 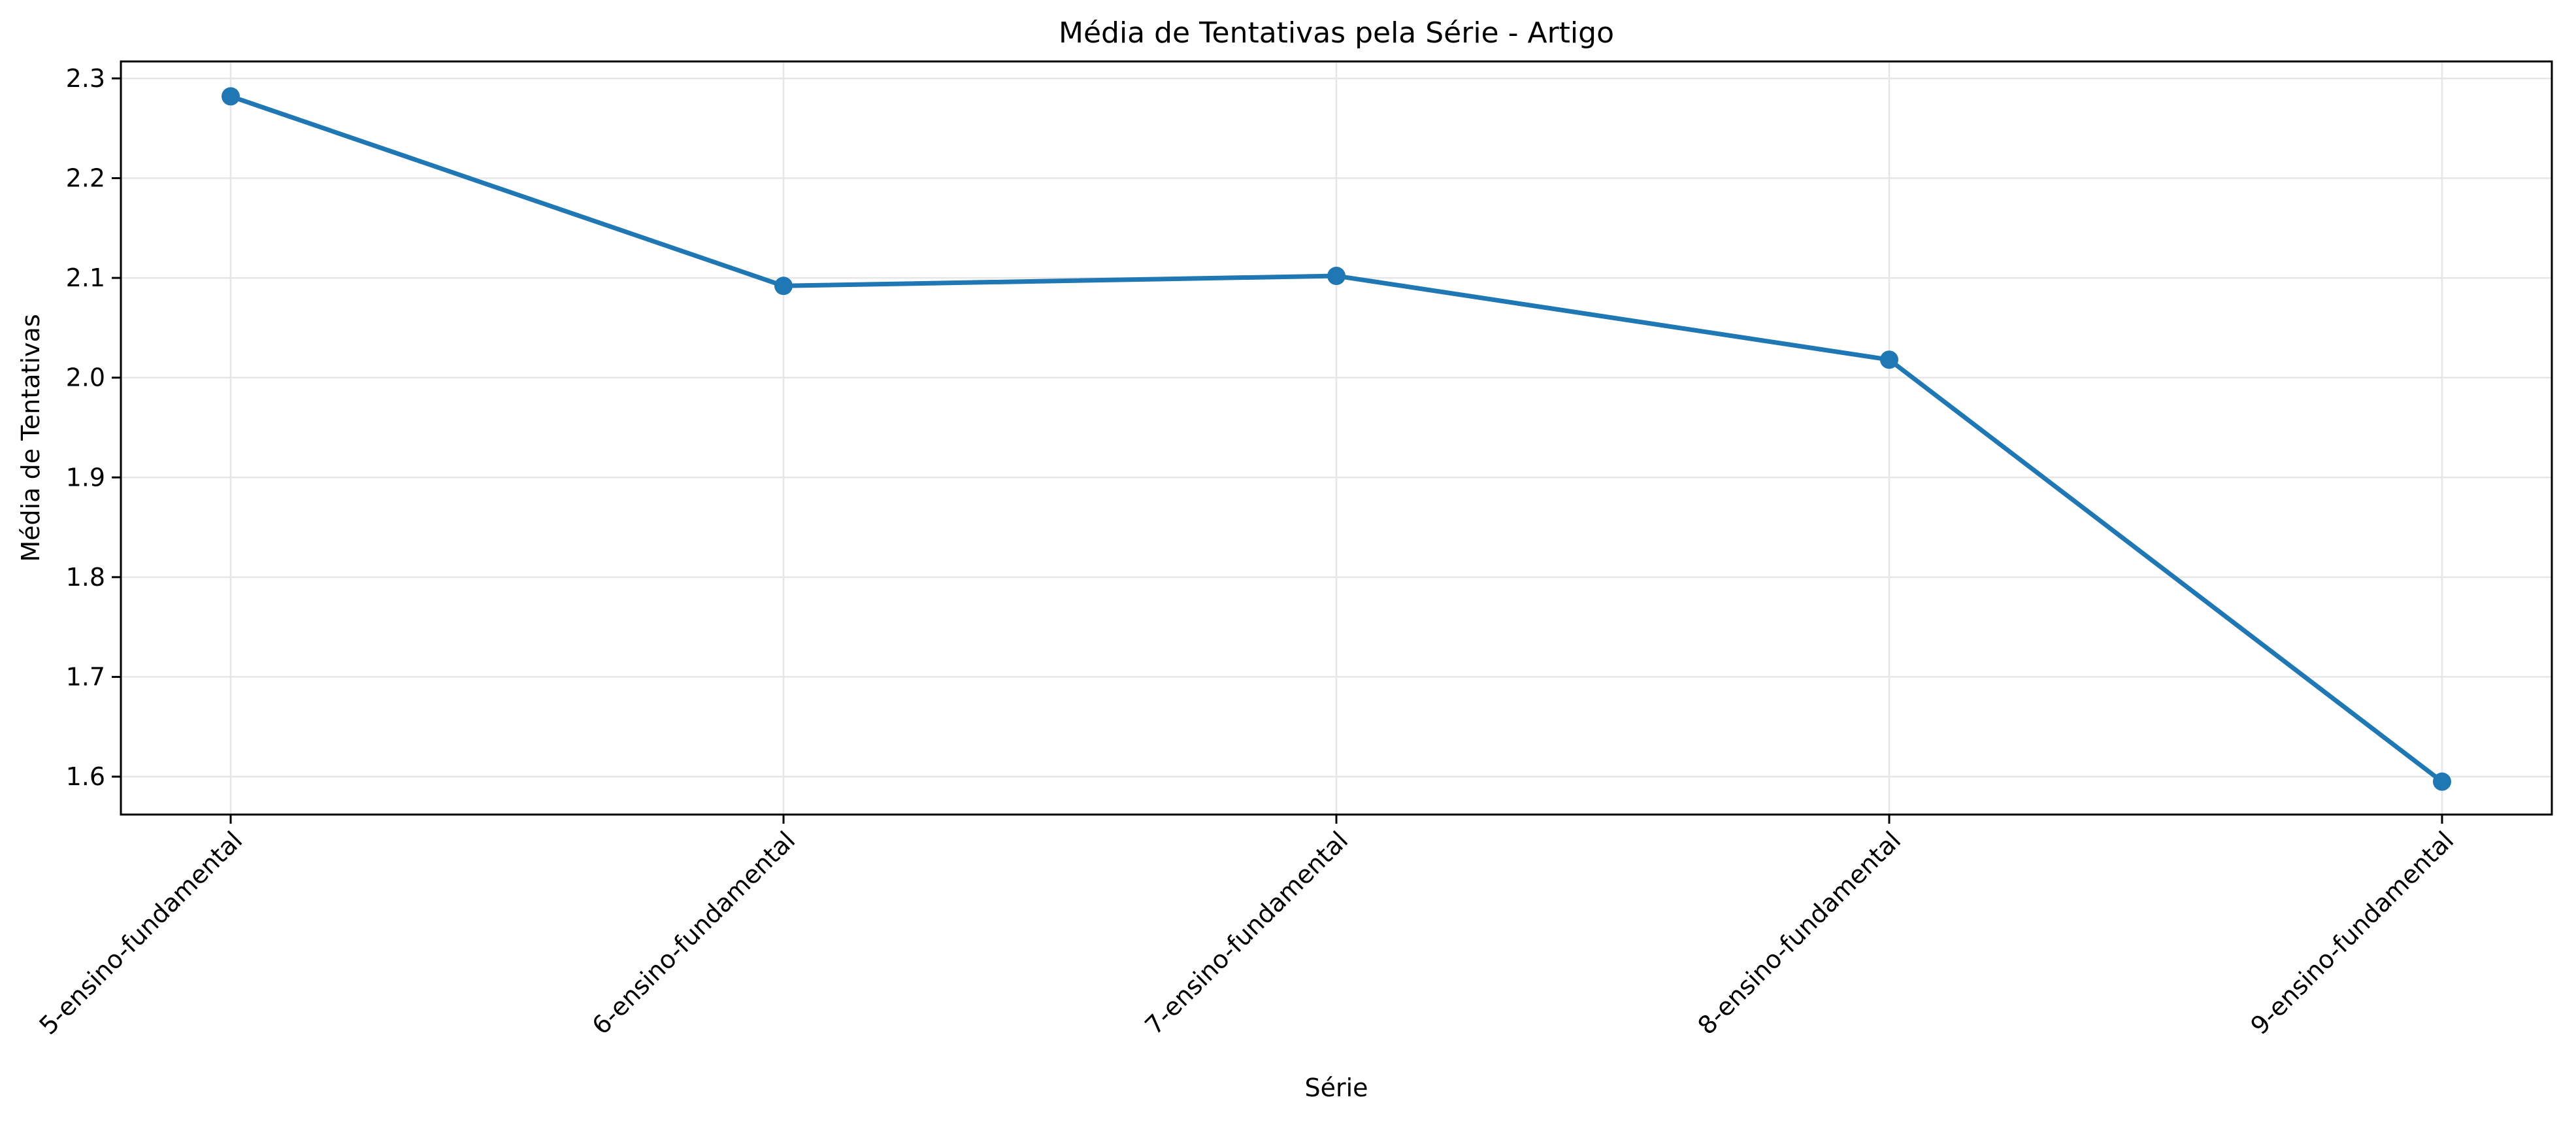 I want to click on chart-title: Média de Tentativas pela Série - Artigo, so click(x=1336, y=33).